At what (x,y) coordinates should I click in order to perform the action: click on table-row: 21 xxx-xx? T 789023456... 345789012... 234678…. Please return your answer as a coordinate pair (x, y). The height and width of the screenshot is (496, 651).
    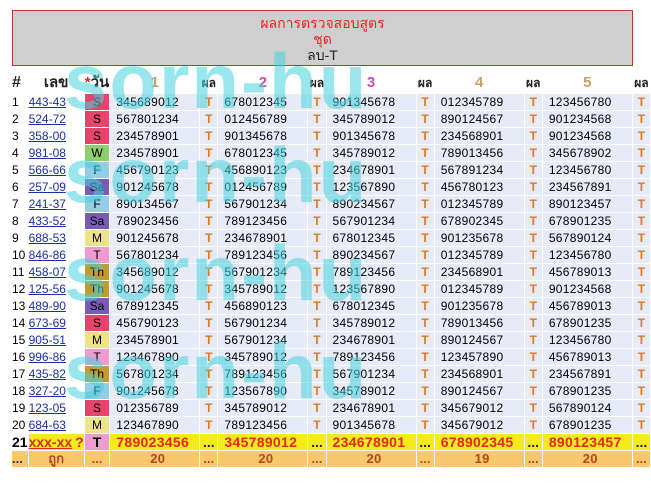
    Looking at the image, I should click on (331, 442).